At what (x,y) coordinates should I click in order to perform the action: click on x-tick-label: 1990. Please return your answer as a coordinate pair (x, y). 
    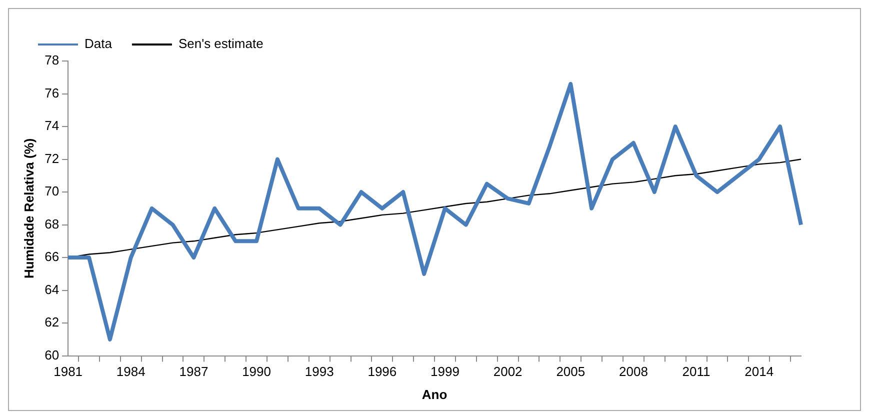
    Looking at the image, I should click on (256, 372).